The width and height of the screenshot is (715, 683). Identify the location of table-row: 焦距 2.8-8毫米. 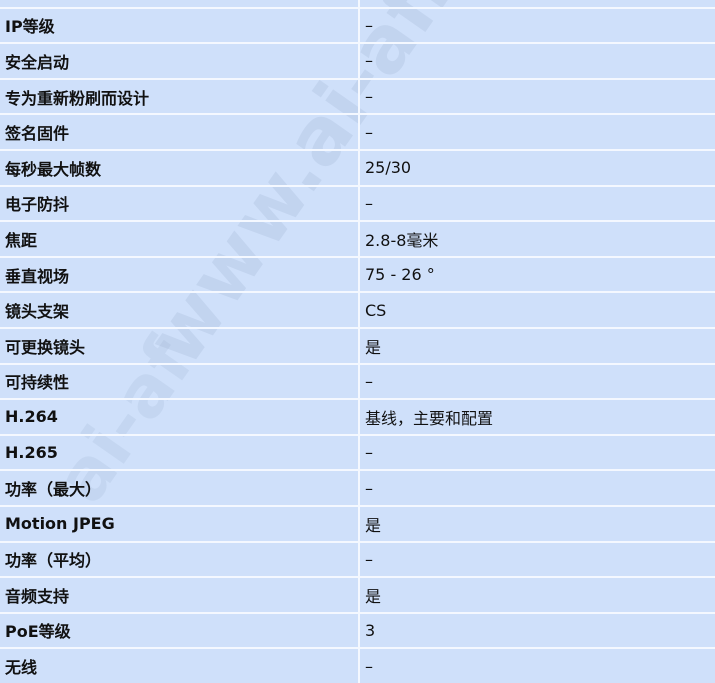
(357, 238).